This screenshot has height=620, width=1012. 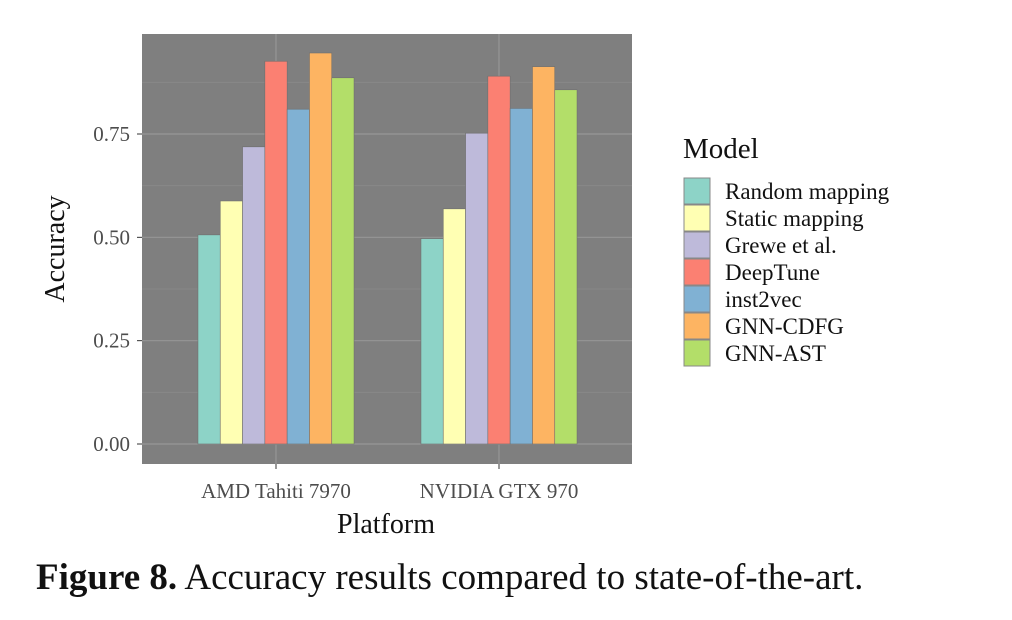 What do you see at coordinates (111, 341) in the screenshot?
I see `y-tick-label: 0.25` at bounding box center [111, 341].